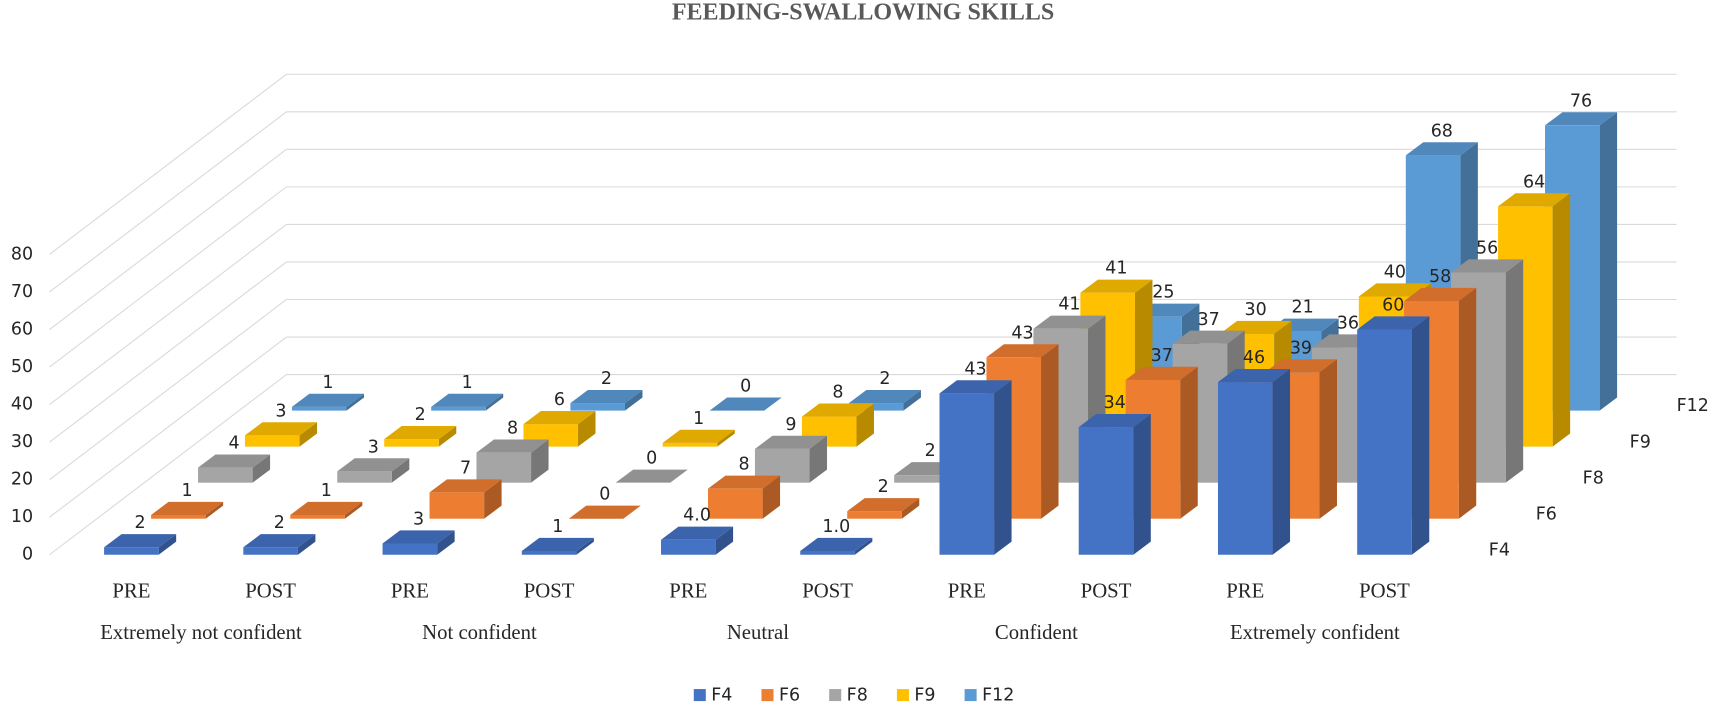 The image size is (1713, 712). What do you see at coordinates (916, 696) in the screenshot?
I see `legend-item: F9` at bounding box center [916, 696].